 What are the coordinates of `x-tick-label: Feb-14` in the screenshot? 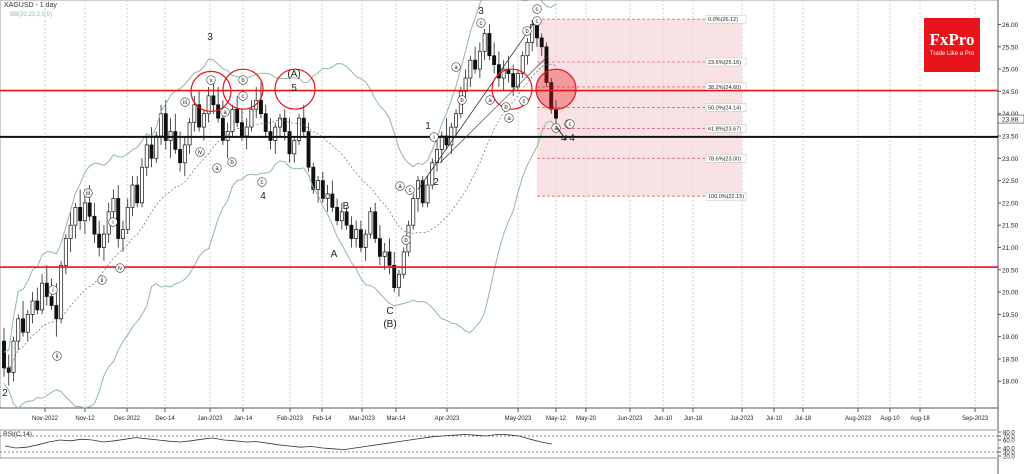 It's located at (322, 419).